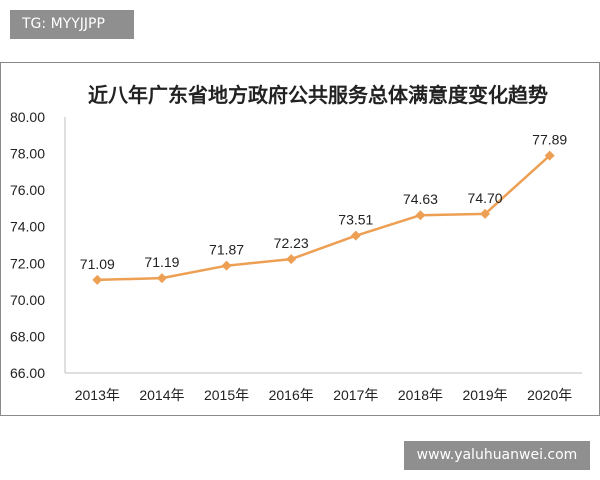 The width and height of the screenshot is (600, 480). What do you see at coordinates (420, 199) in the screenshot?
I see `data-label: 74.63` at bounding box center [420, 199].